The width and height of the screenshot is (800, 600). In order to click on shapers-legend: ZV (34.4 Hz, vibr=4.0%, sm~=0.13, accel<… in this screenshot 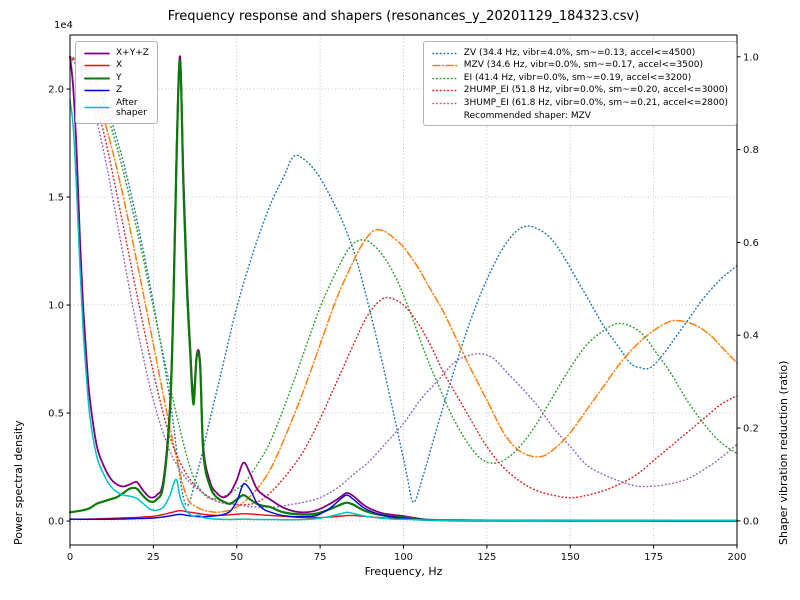, I will do `click(579, 83)`.